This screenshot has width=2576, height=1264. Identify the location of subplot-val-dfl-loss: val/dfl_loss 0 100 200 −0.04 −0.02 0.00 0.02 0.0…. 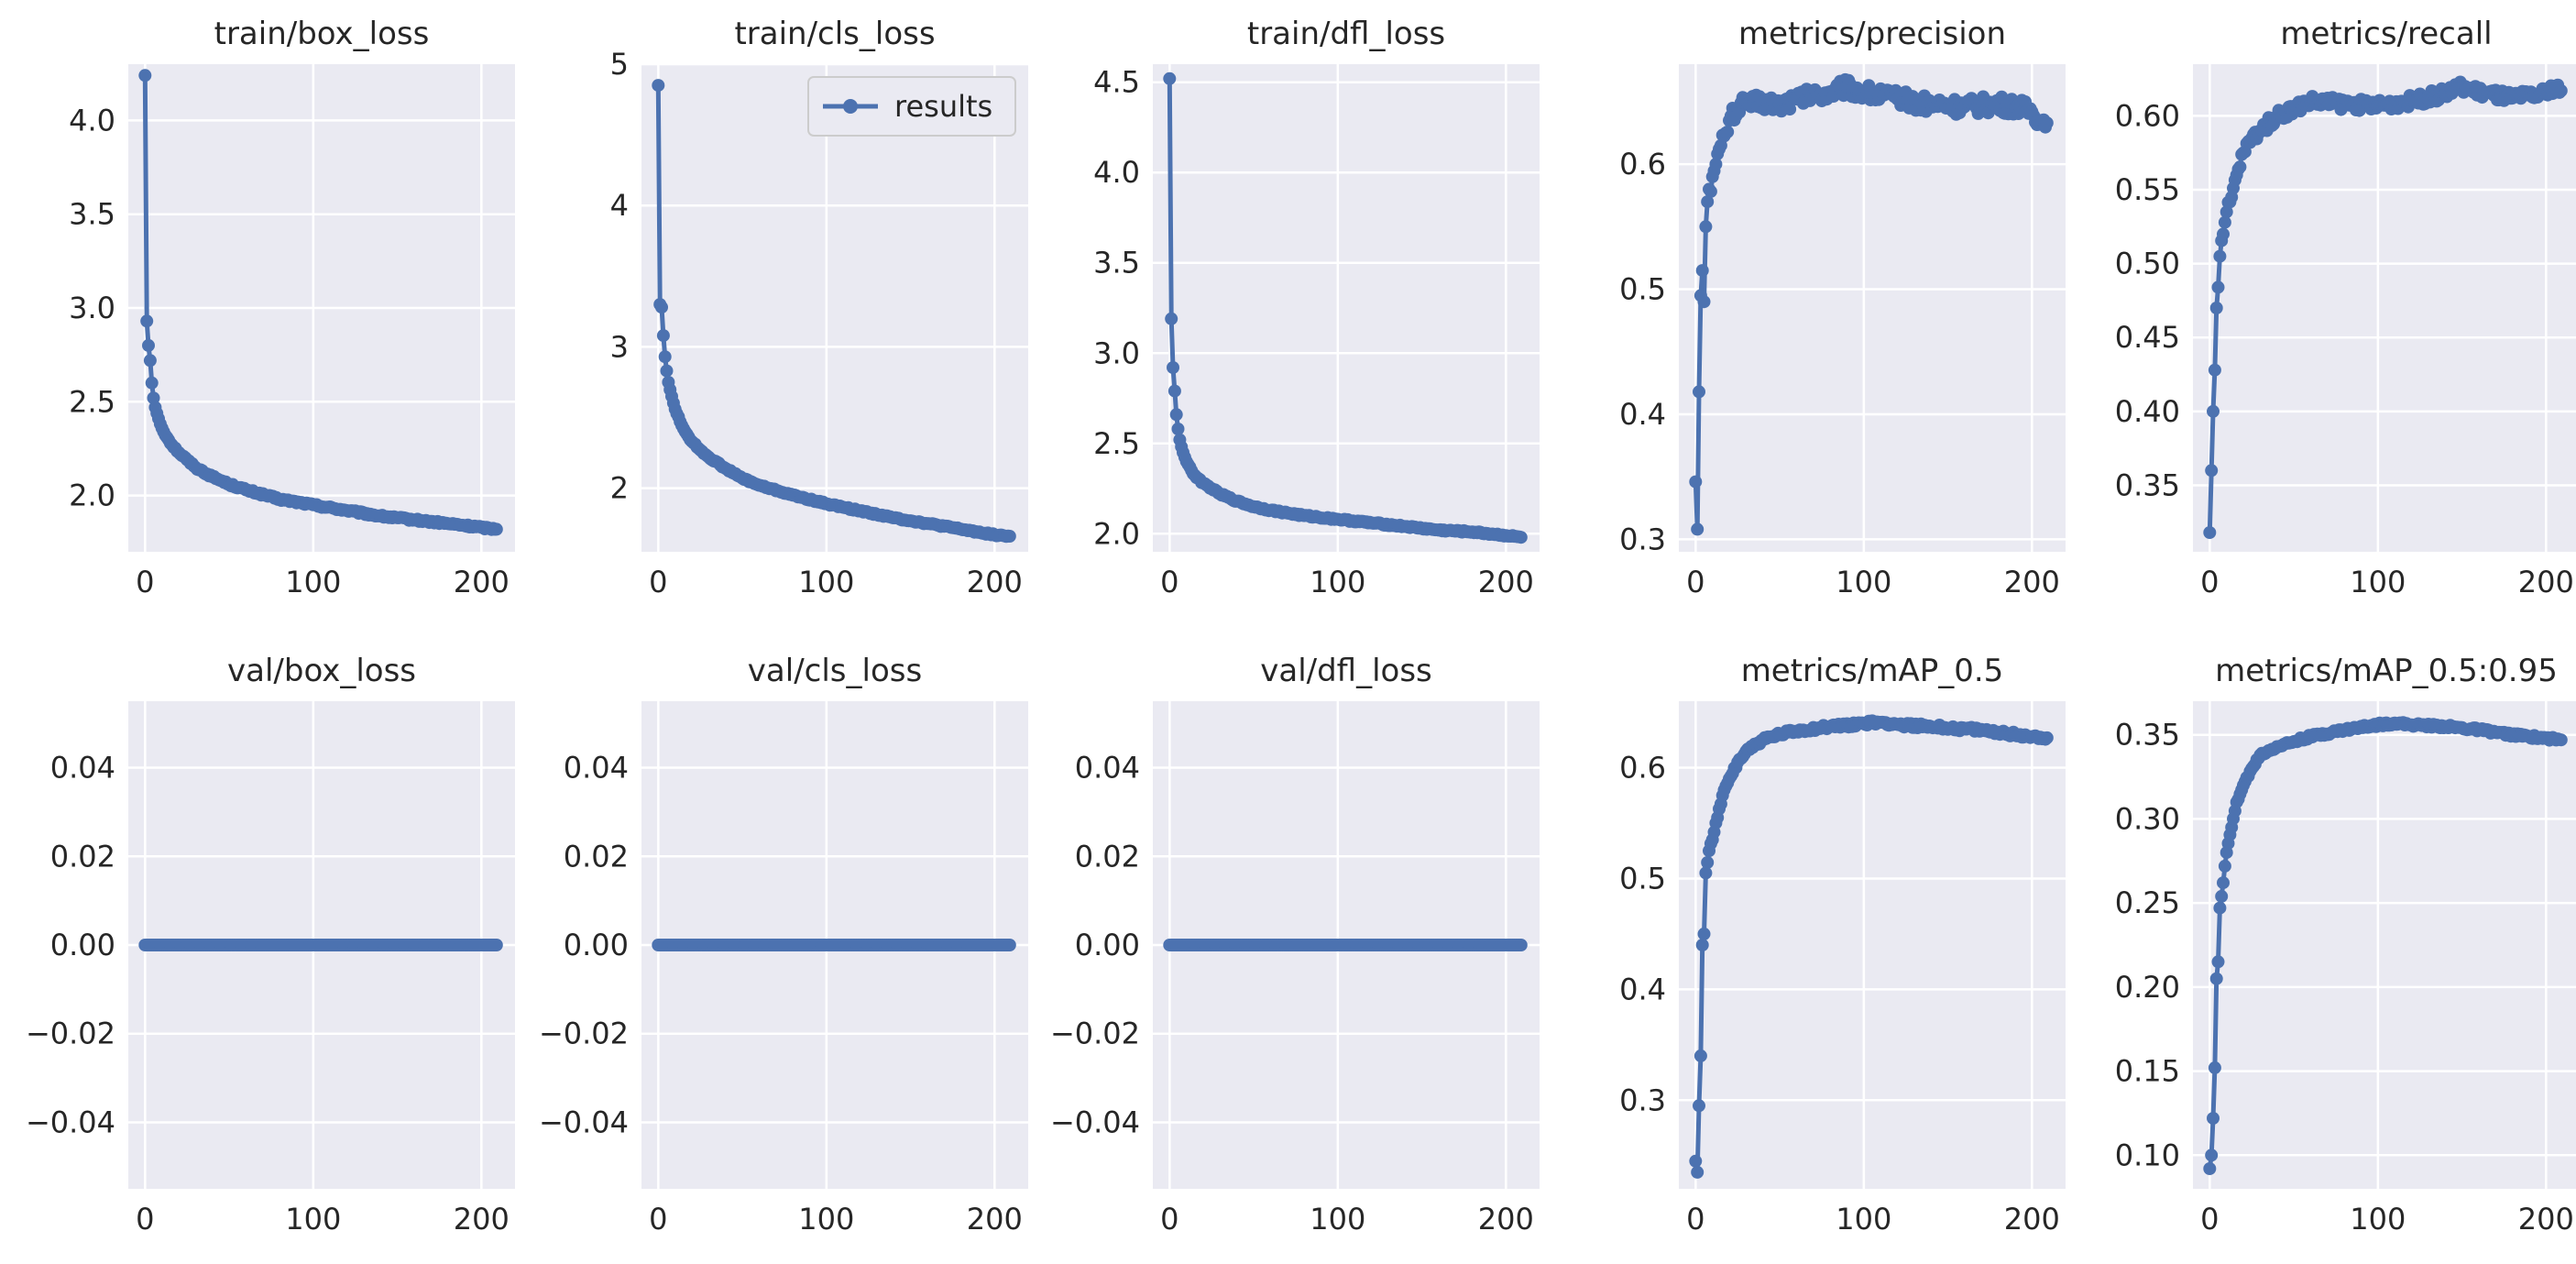
(1295, 945).